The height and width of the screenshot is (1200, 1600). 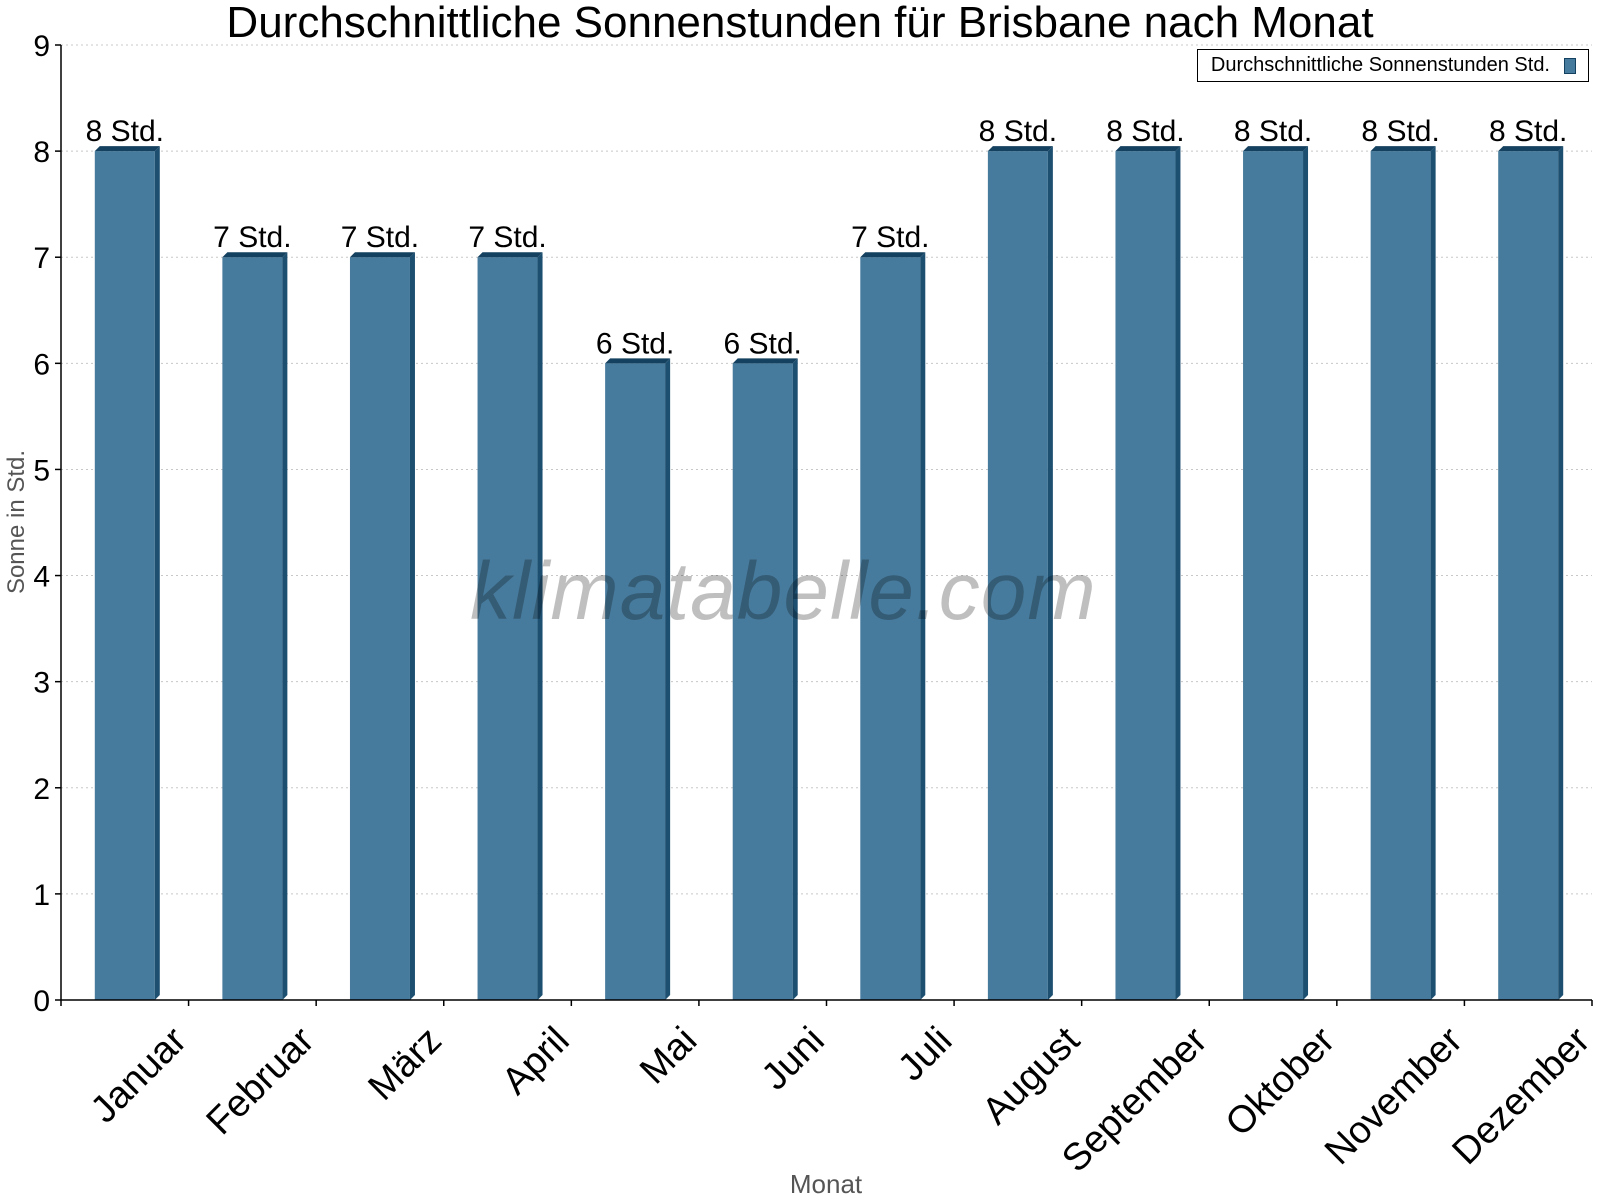 I want to click on x-tick-label: April, so click(x=535, y=1060).